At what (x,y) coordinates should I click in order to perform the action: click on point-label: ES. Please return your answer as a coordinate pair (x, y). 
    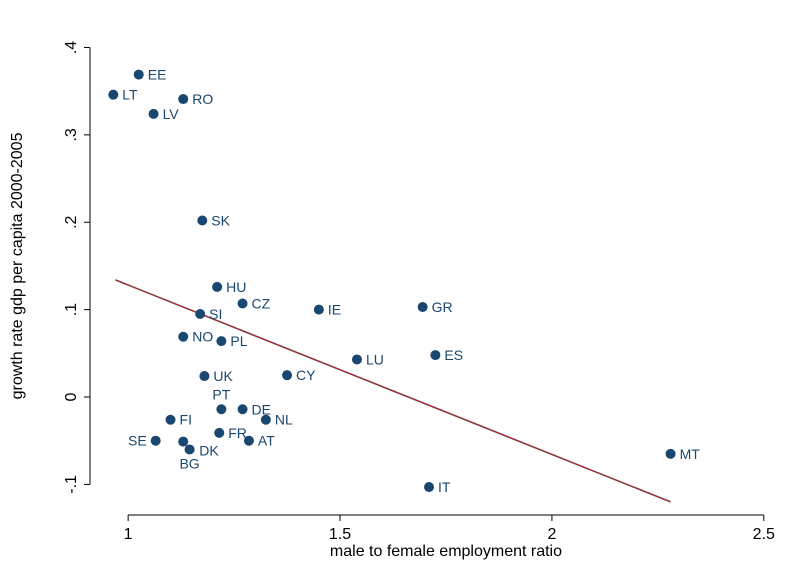
    Looking at the image, I should click on (453, 355).